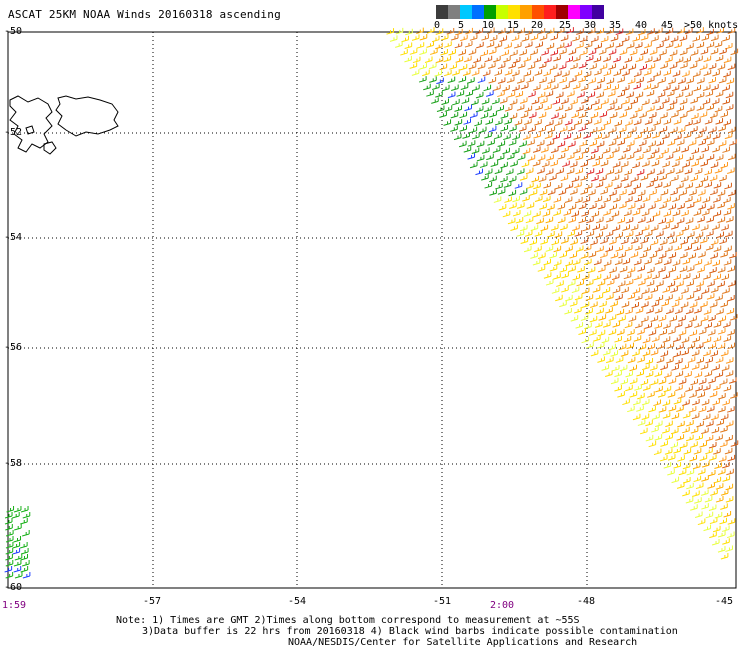 Image resolution: width=740 pixels, height=650 pixels. Describe the element at coordinates (520, 12) in the screenshot. I see `wind-speed-colorbar` at that location.